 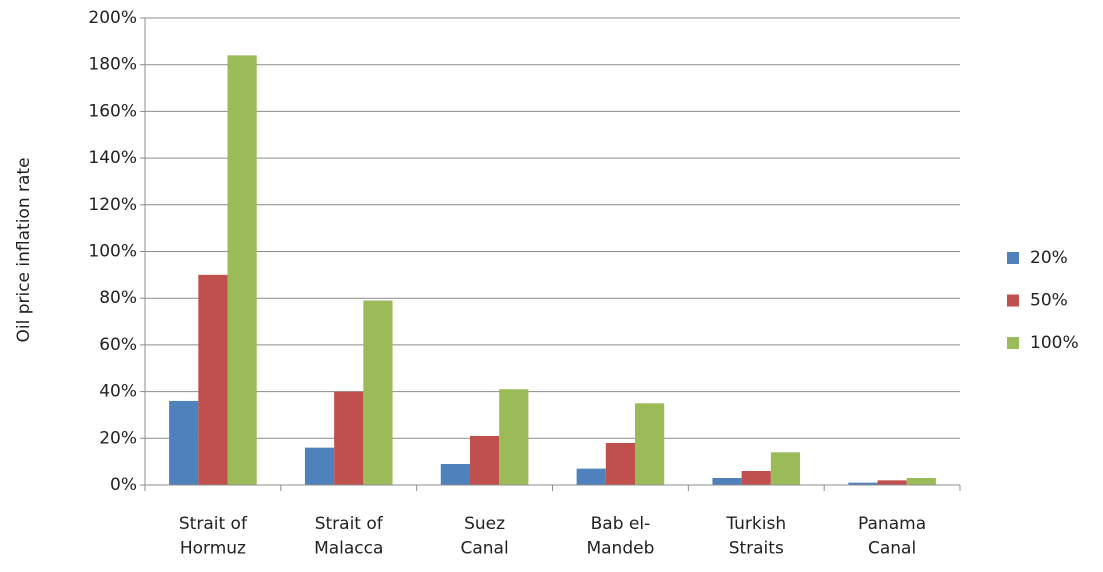 What do you see at coordinates (112, 252) in the screenshot?
I see `y-tick-label: 100%` at bounding box center [112, 252].